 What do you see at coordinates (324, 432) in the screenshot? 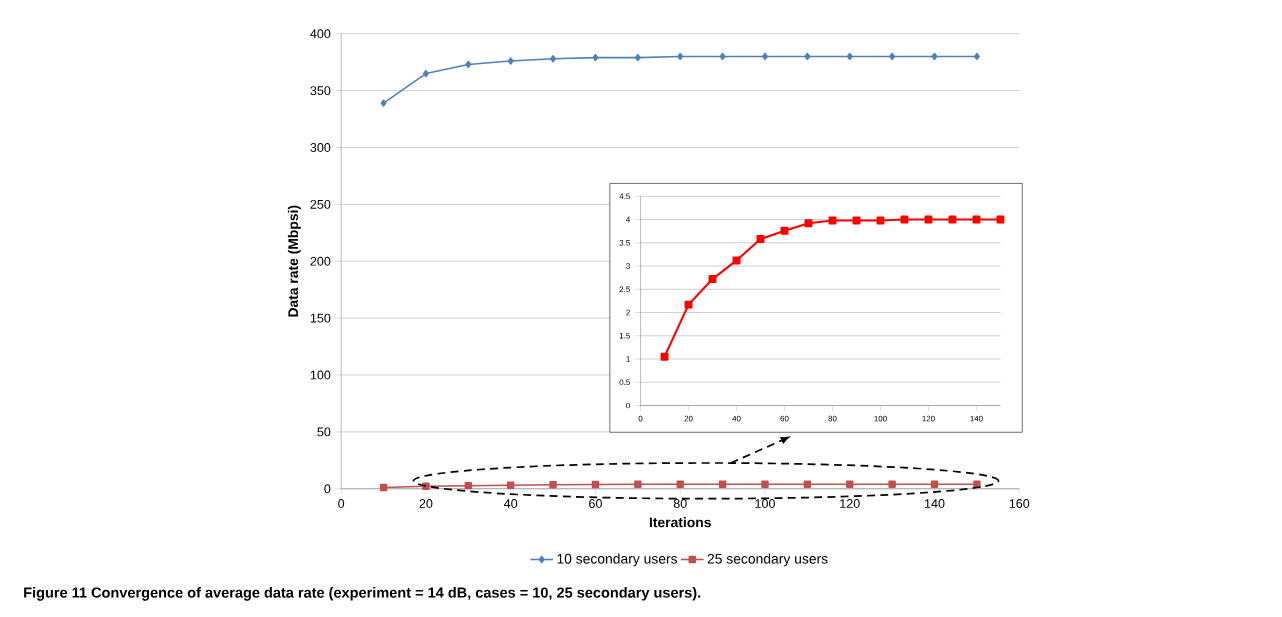
I see `y-tick-label: 50` at bounding box center [324, 432].